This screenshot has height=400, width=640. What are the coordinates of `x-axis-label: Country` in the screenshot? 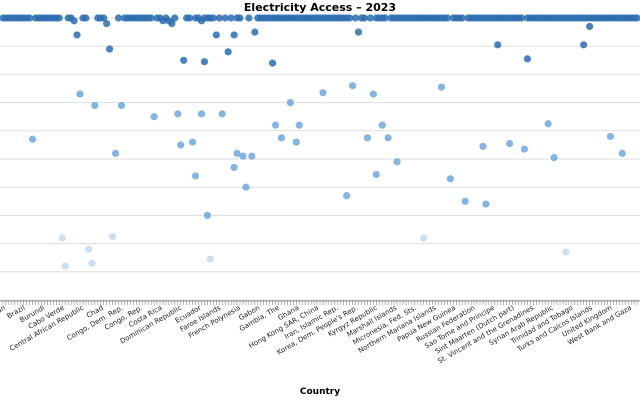 It's located at (320, 392).